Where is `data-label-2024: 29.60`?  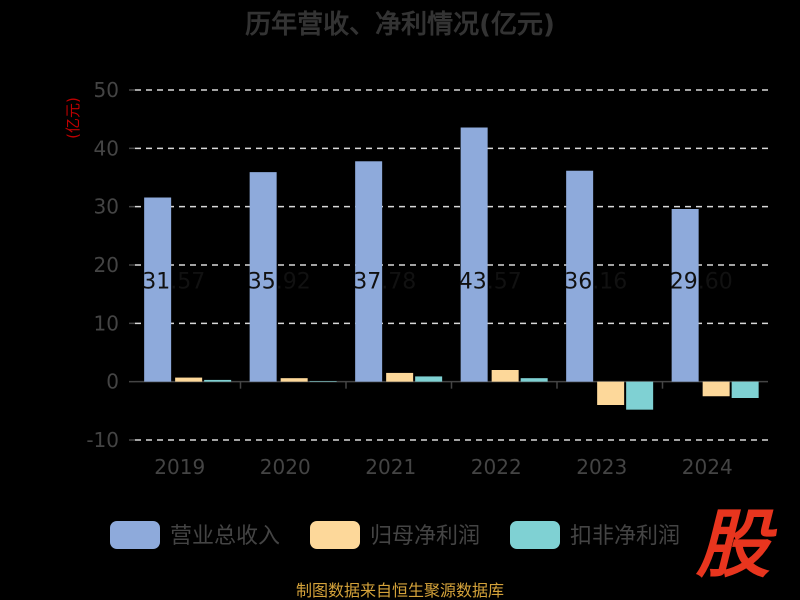
data-label-2024: 29.60 is located at coordinates (701, 281).